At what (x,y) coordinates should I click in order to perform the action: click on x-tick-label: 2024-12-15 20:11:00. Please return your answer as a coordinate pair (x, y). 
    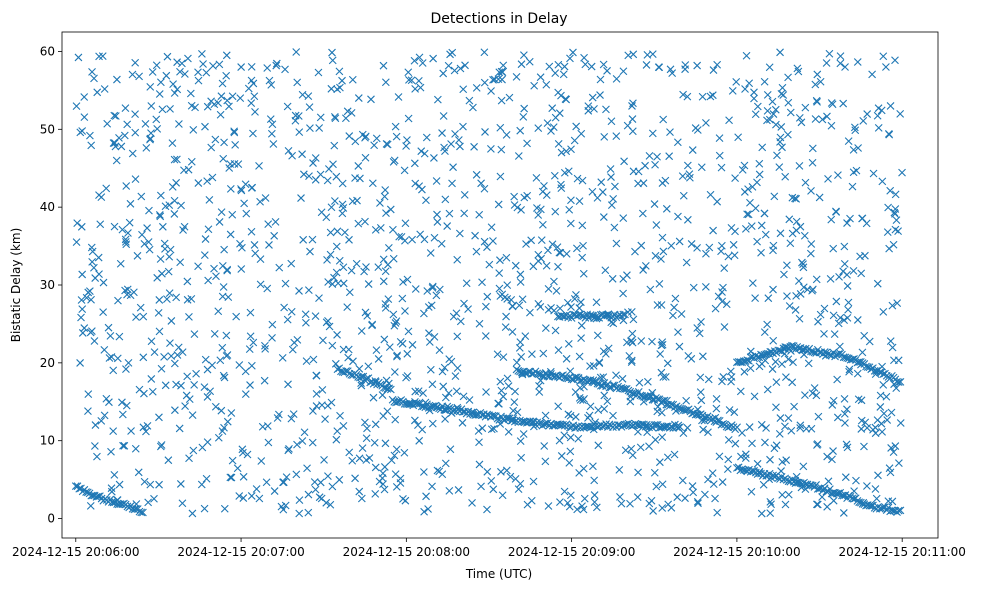
    Looking at the image, I should click on (901, 552).